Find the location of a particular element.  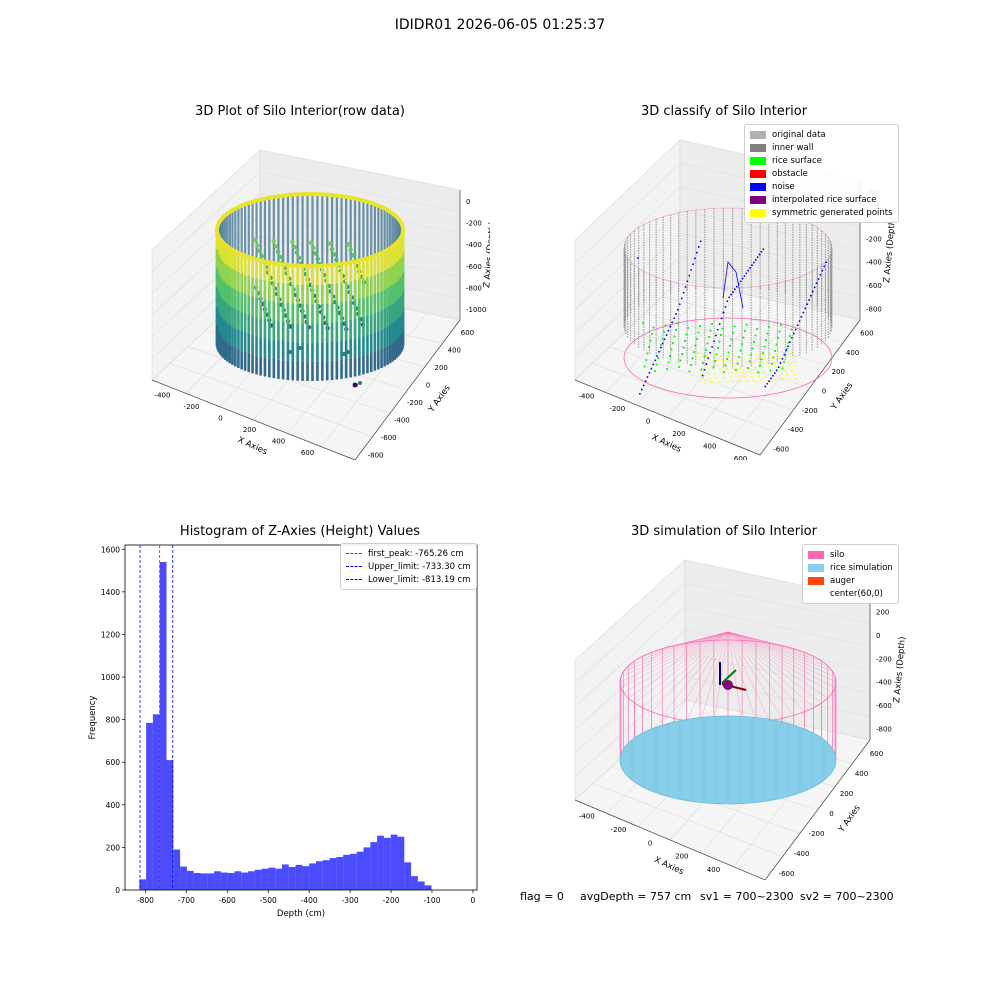

simulation-legend-item: center(60,0) is located at coordinates (850, 593).